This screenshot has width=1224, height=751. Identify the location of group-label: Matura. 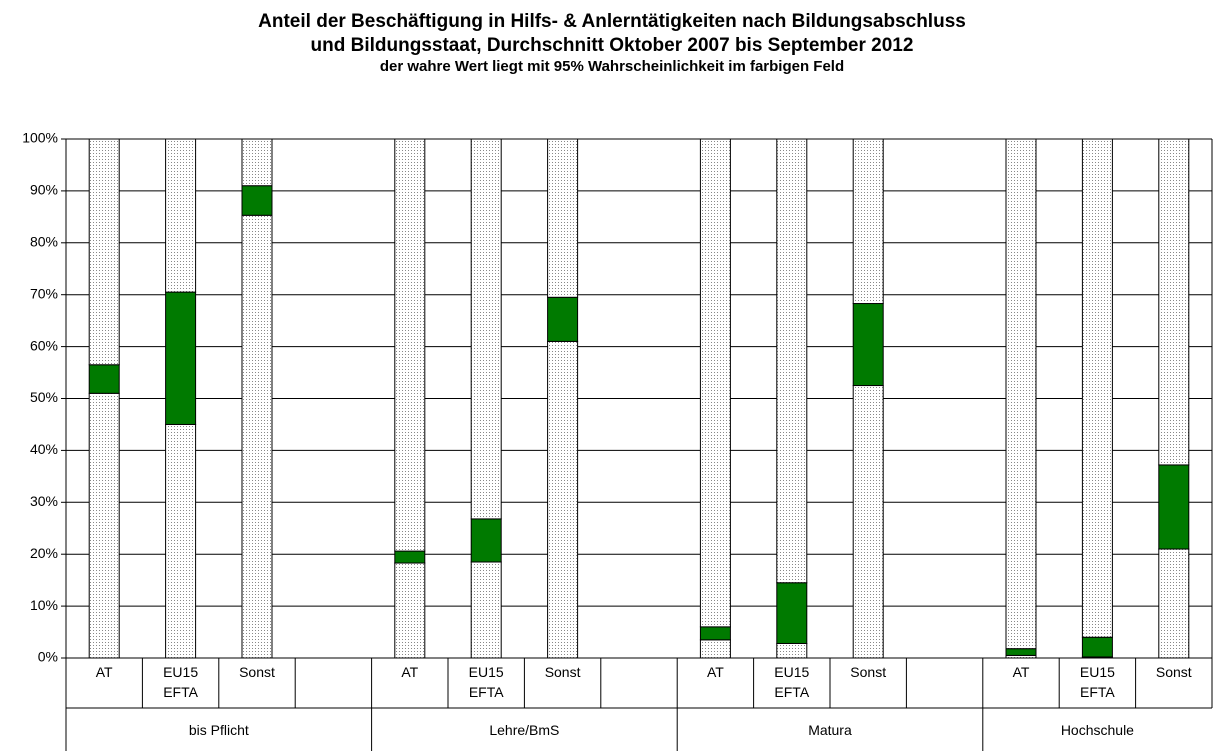
(830, 730).